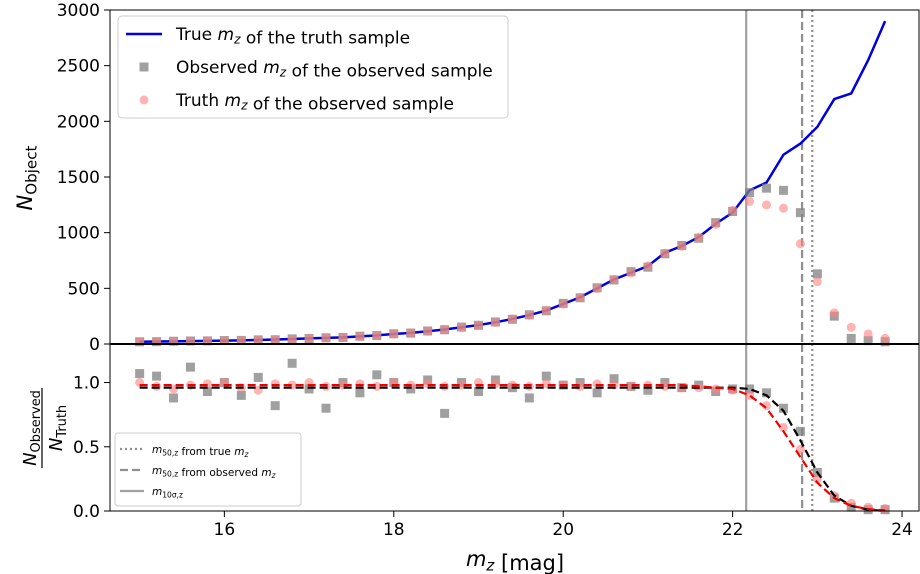 The width and height of the screenshot is (920, 574). I want to click on legend-label: m50,z​ from true mz​, so click(200, 451).